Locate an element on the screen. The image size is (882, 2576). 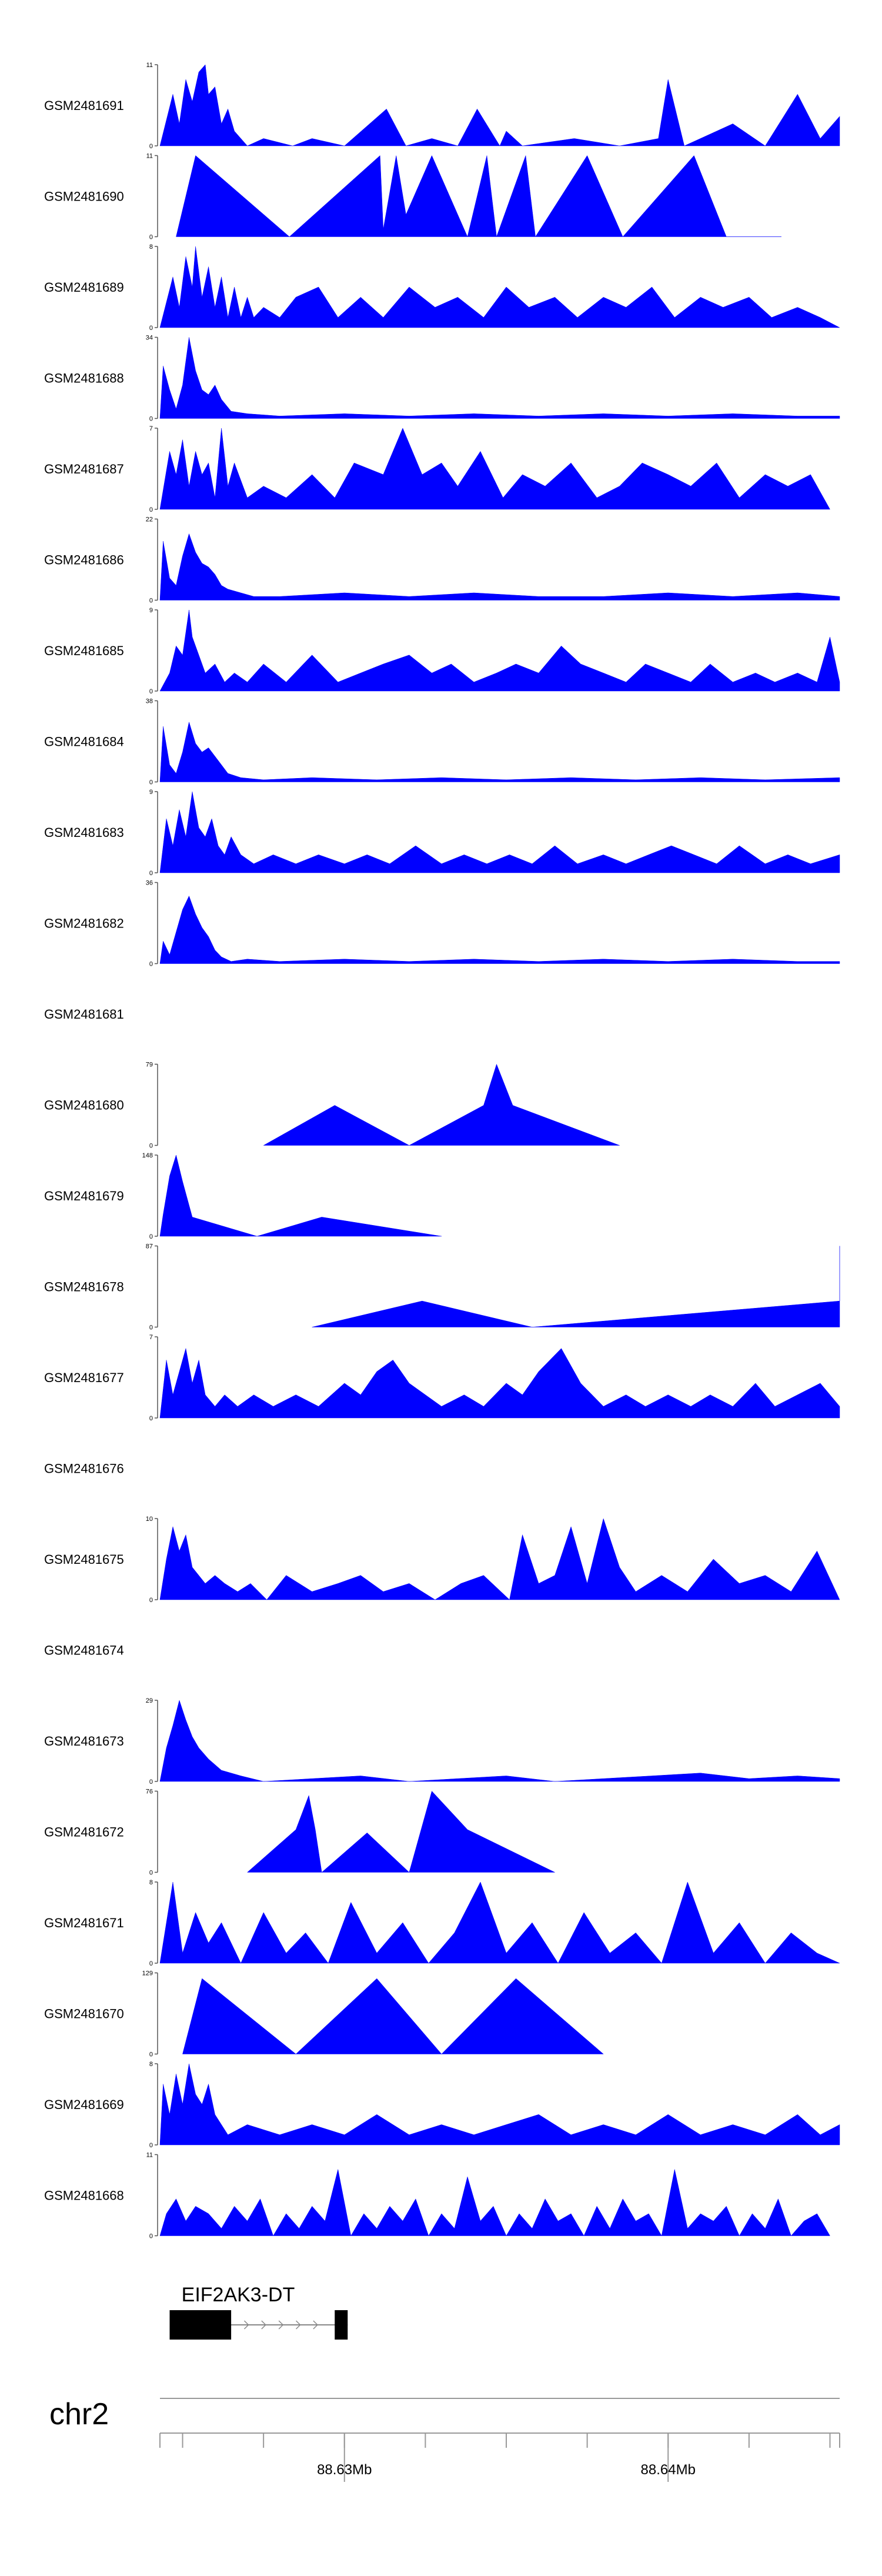
track-label: GSM2481674 is located at coordinates (84, 1650).